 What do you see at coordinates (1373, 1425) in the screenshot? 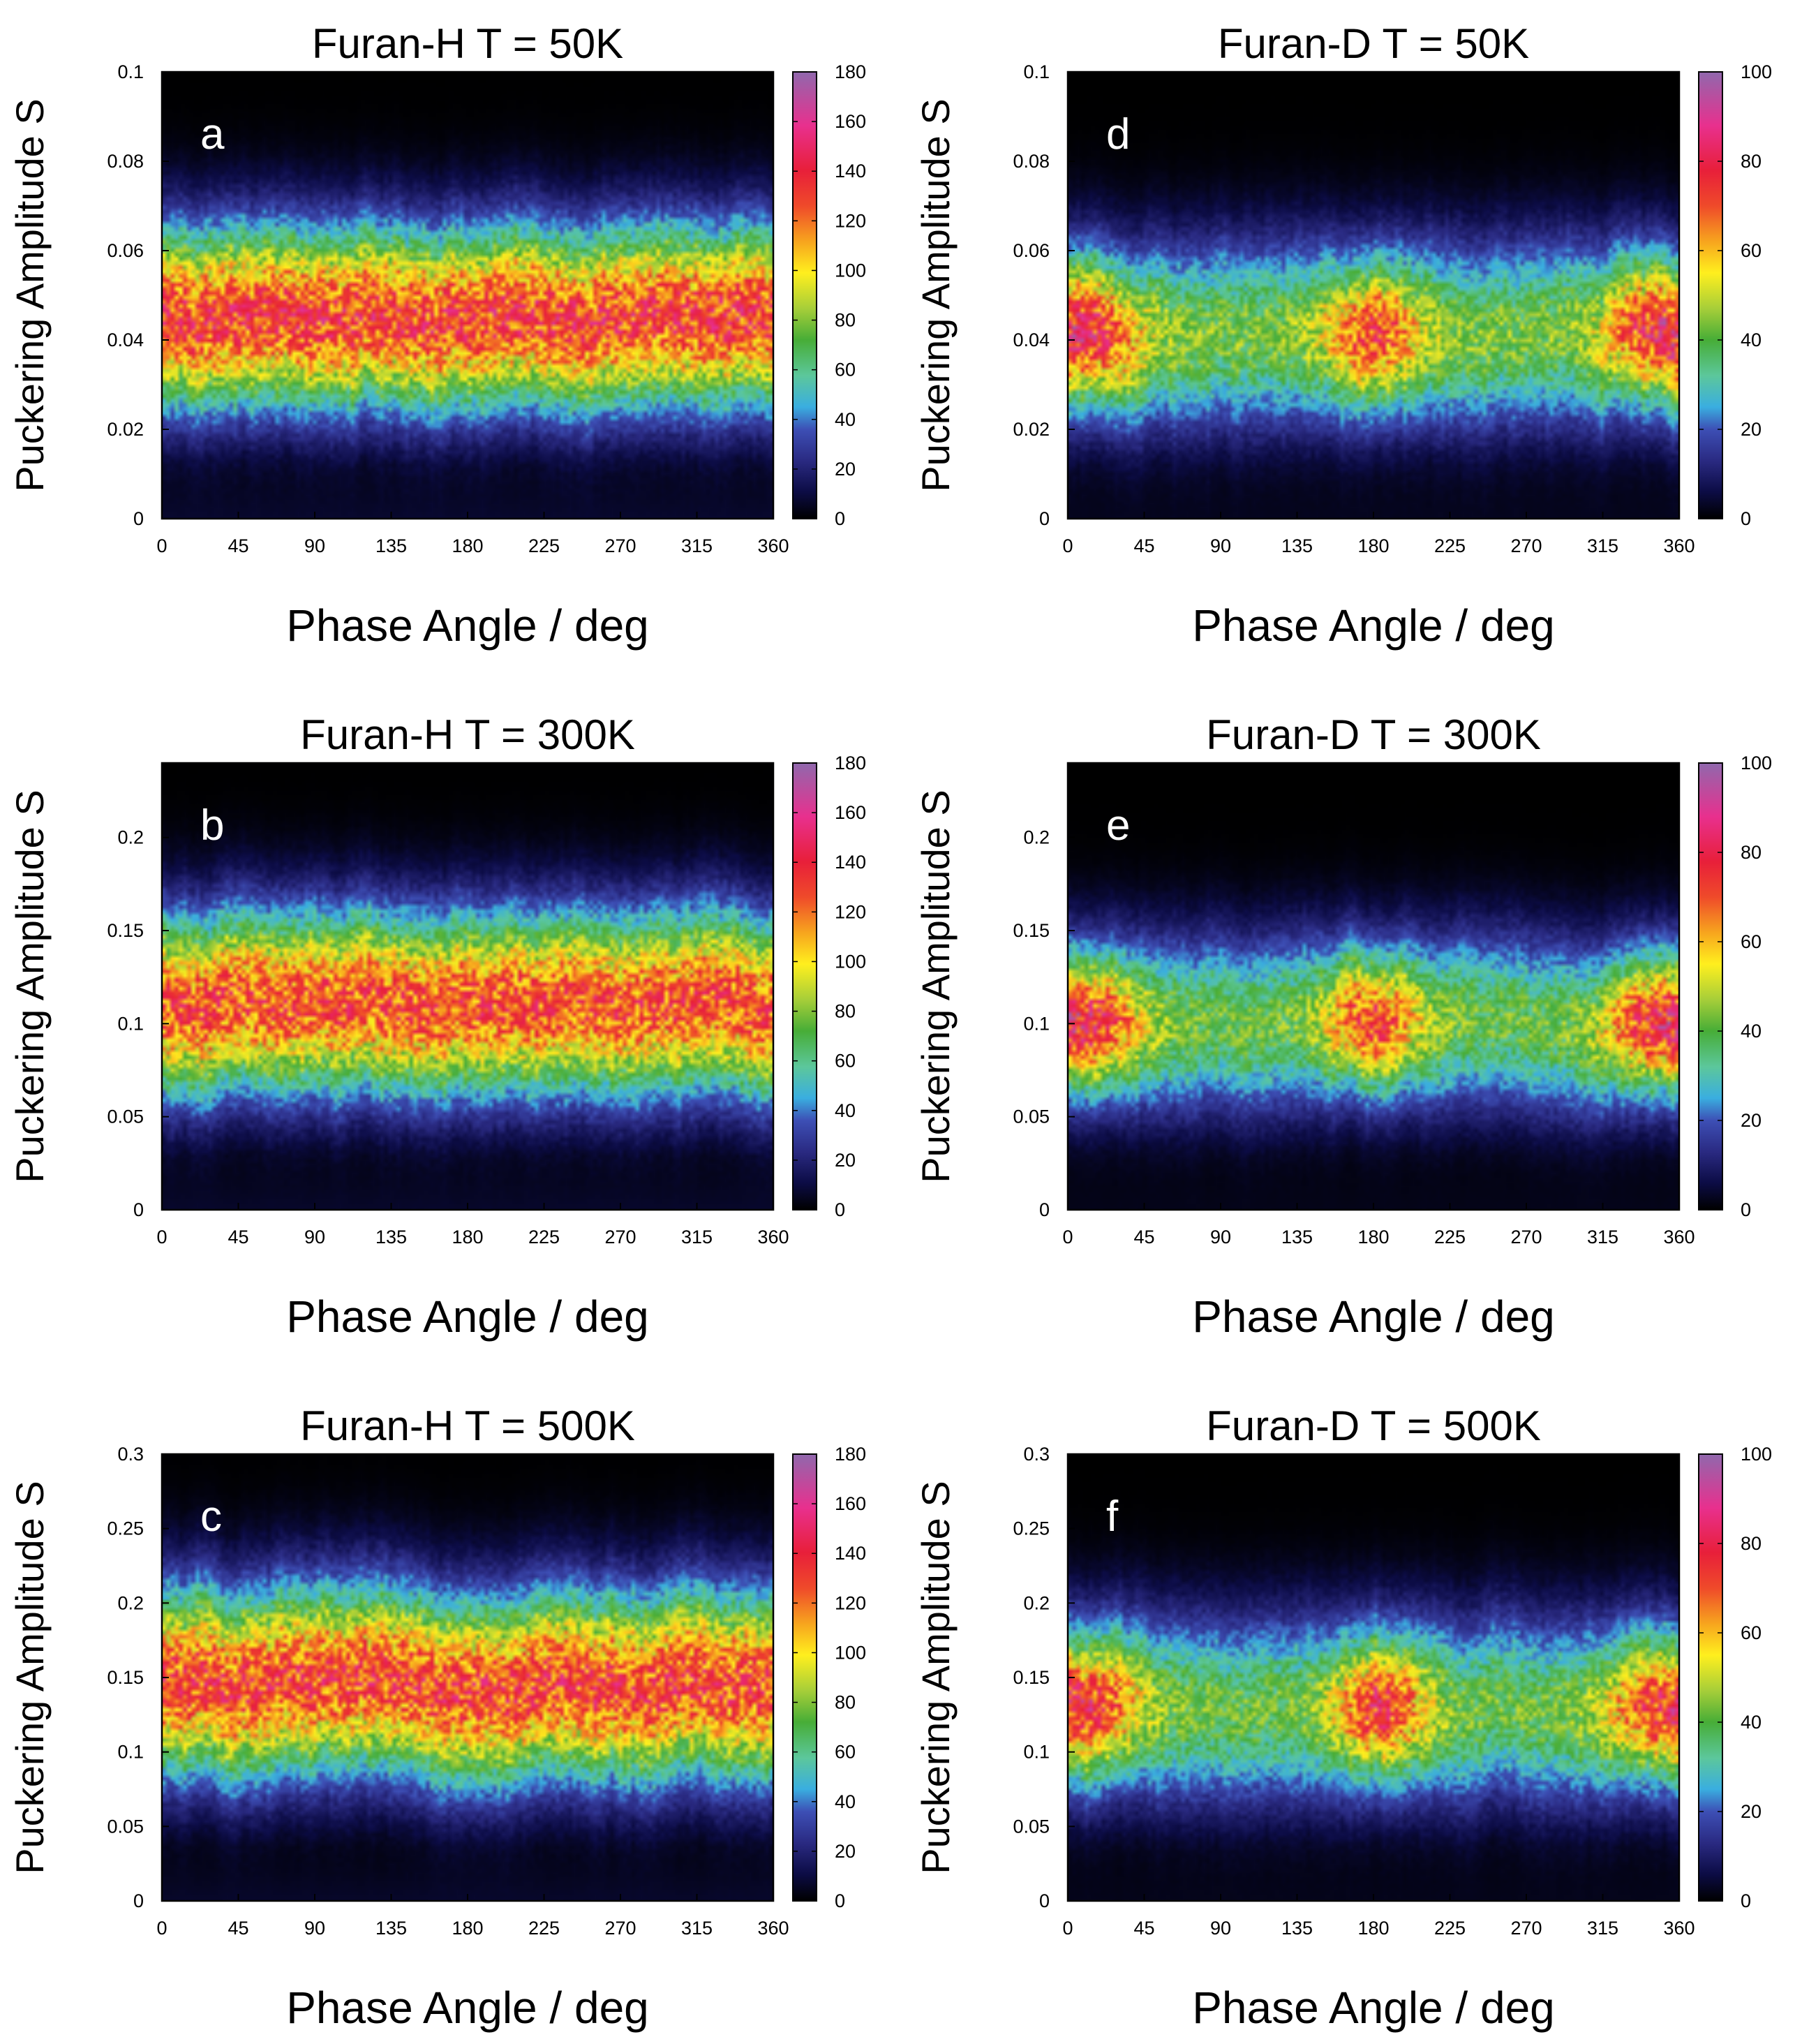
I see `chart-title: Furan-D T = 500K` at bounding box center [1373, 1425].